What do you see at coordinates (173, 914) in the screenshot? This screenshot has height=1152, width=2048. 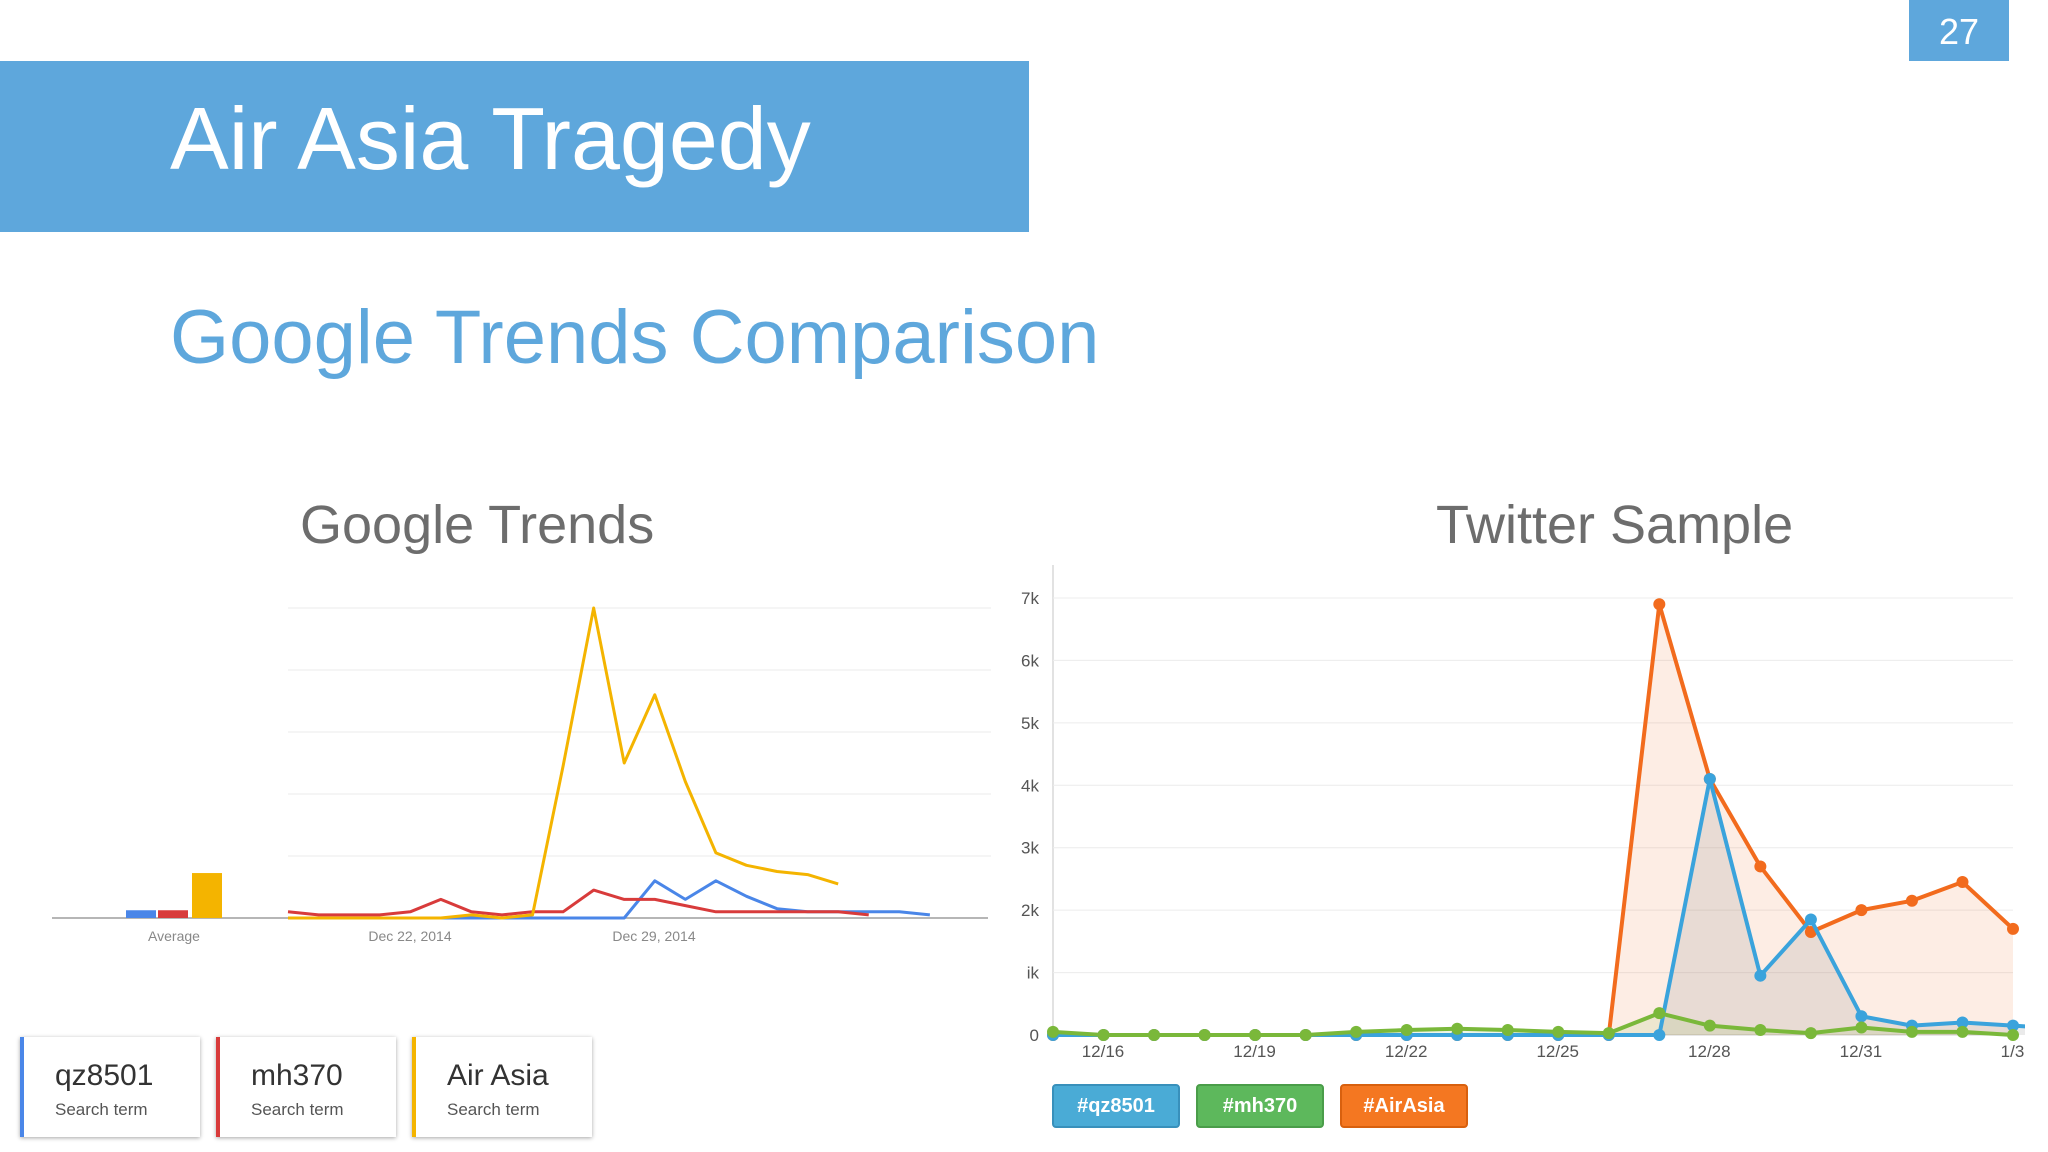 I see `average-bar-mh370` at bounding box center [173, 914].